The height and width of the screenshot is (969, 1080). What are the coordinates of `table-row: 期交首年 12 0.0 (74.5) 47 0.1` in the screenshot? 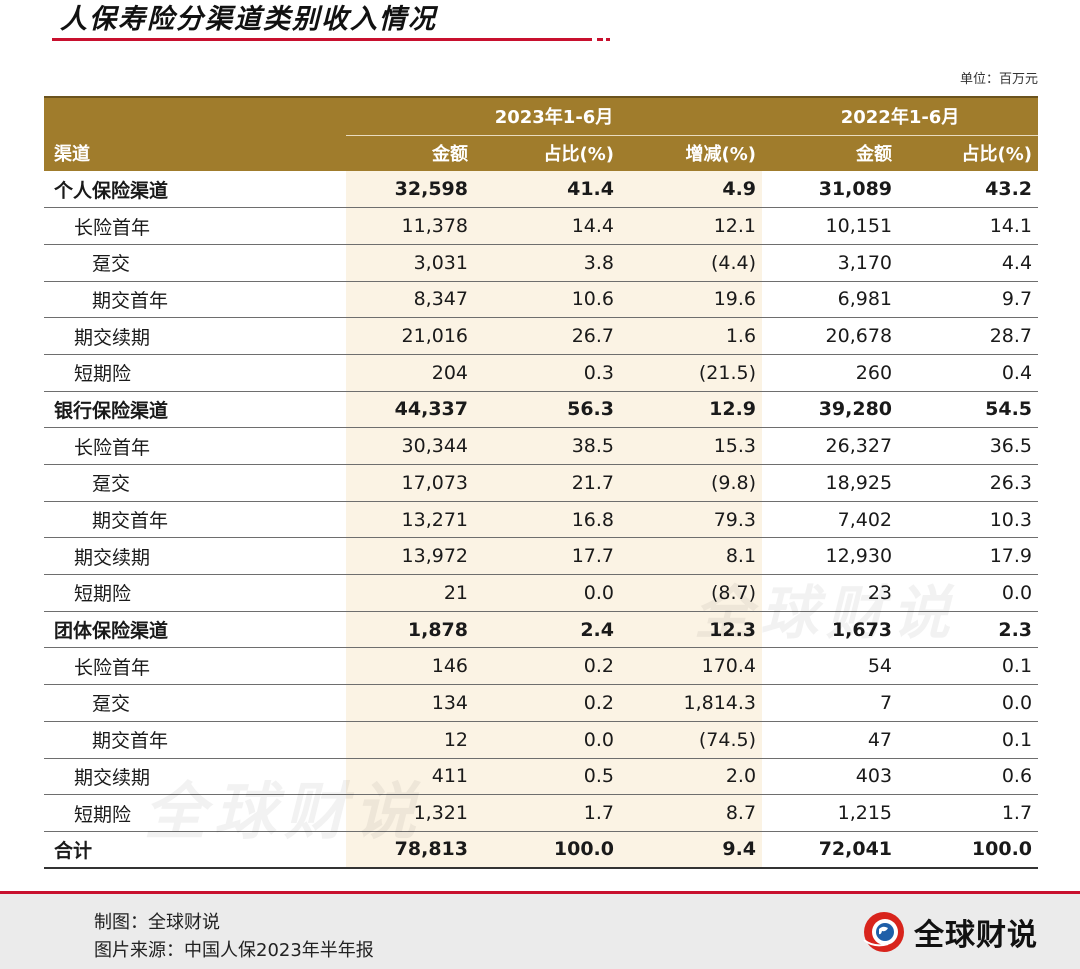 It's located at (541, 740).